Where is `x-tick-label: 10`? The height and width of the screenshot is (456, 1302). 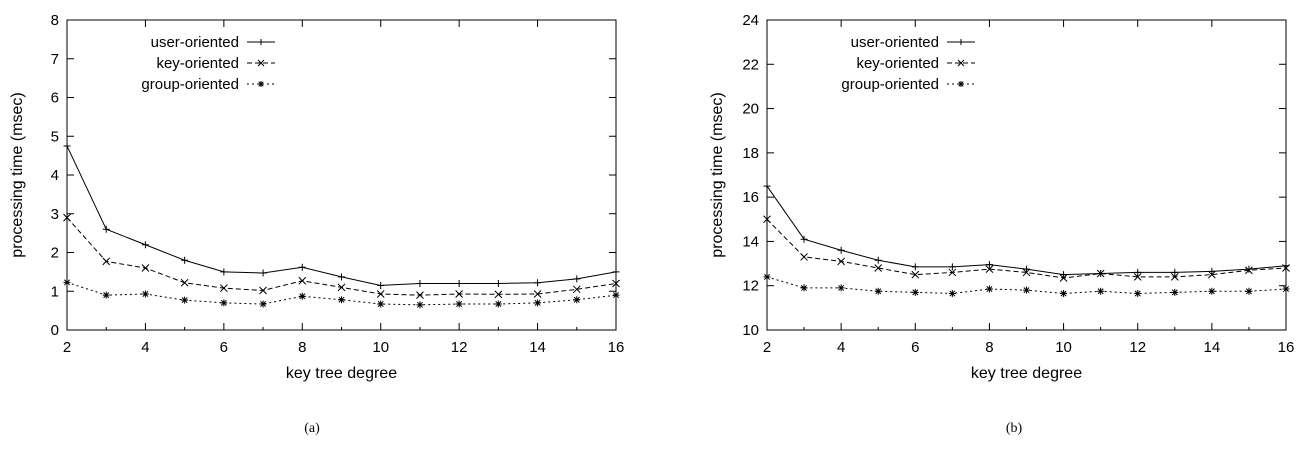 x-tick-label: 10 is located at coordinates (380, 347).